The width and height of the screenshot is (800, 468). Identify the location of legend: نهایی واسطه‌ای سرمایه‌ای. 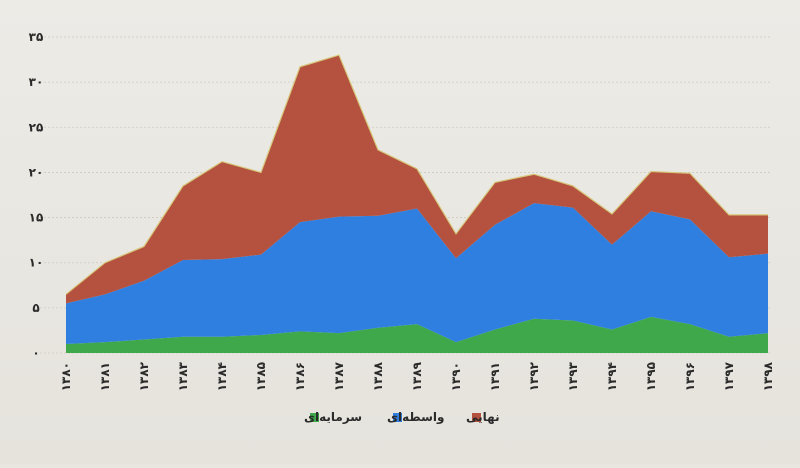
(402, 417).